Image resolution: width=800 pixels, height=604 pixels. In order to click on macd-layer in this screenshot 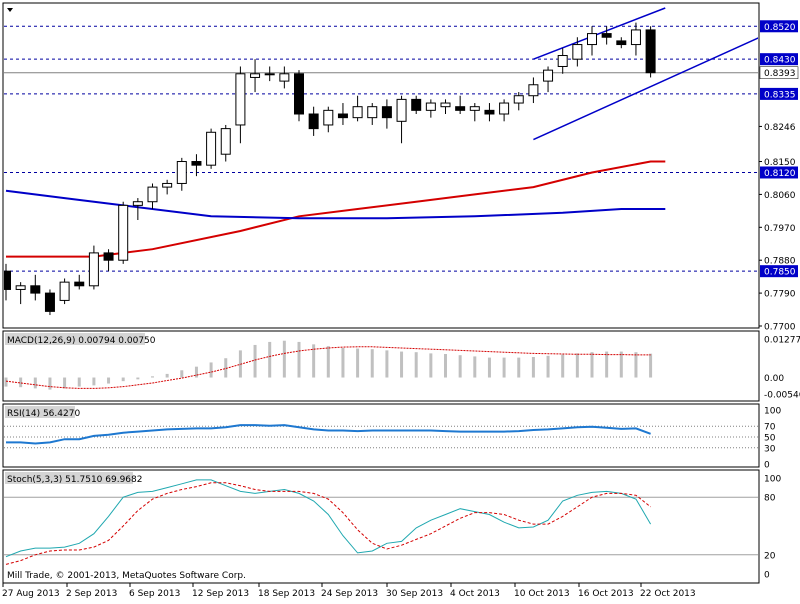, I will do `click(328, 365)`.